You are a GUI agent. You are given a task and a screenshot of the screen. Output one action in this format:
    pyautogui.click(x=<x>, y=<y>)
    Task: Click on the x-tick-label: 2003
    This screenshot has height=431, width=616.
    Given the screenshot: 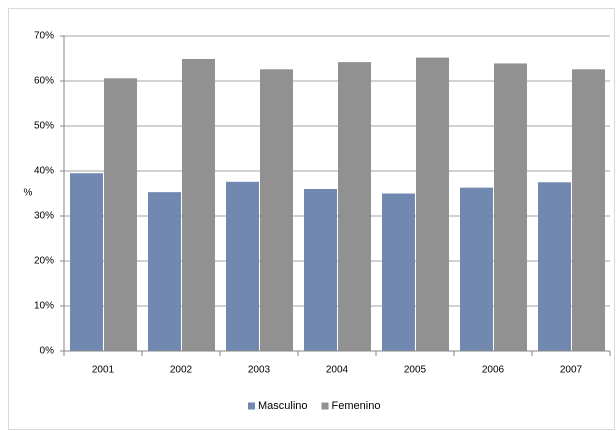 What is the action you would take?
    pyautogui.click(x=259, y=370)
    